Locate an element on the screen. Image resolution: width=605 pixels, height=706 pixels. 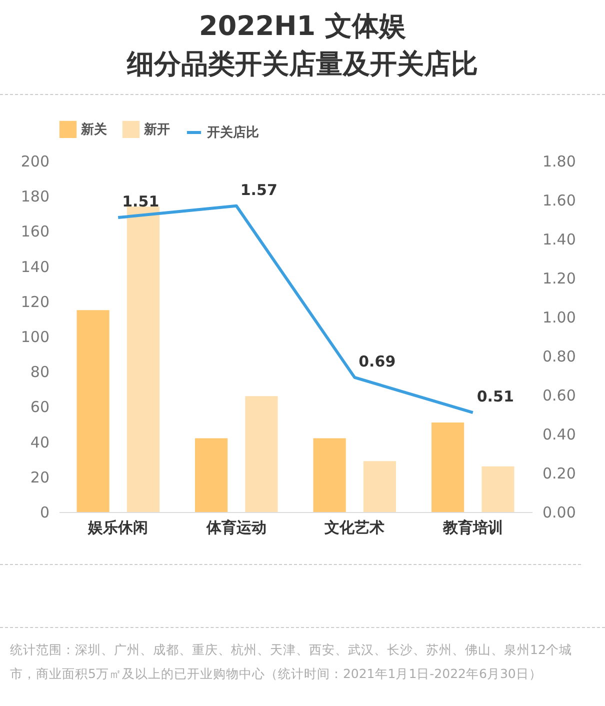
y2-tick-label: 0.40 is located at coordinates (559, 435).